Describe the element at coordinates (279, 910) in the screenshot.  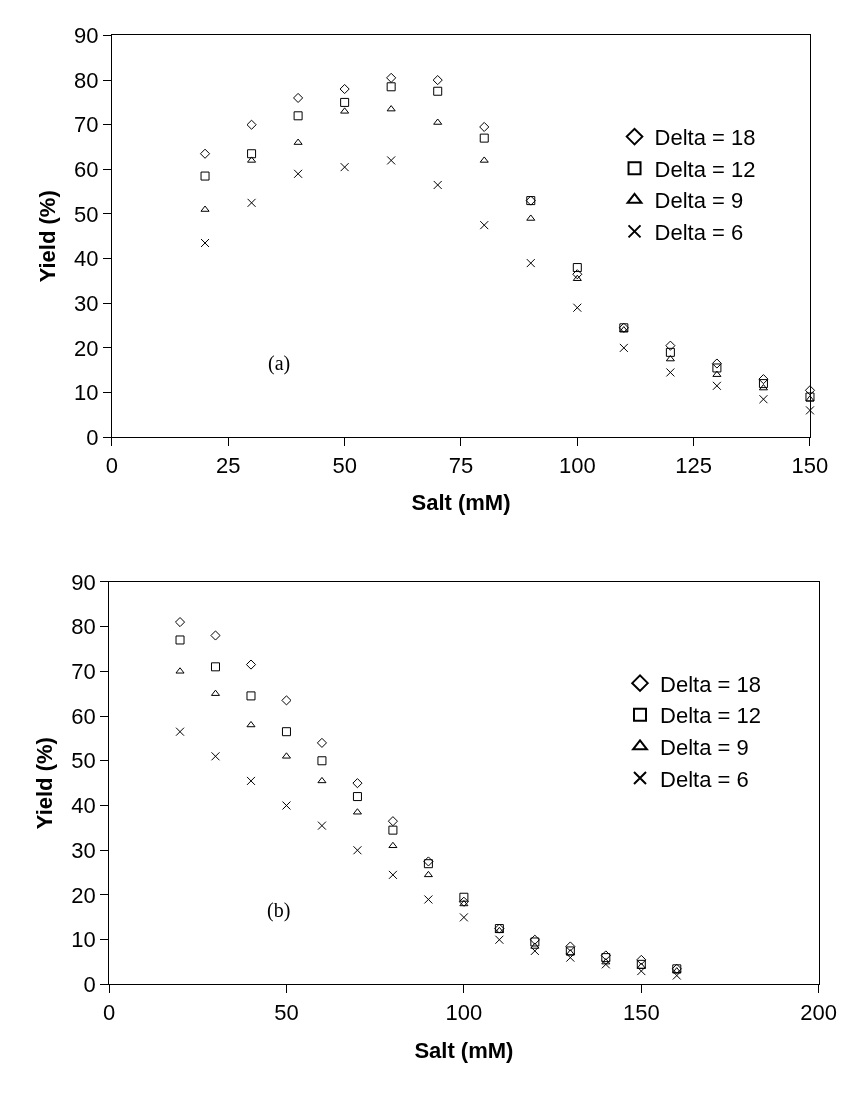
I see `annotation: (b)` at that location.